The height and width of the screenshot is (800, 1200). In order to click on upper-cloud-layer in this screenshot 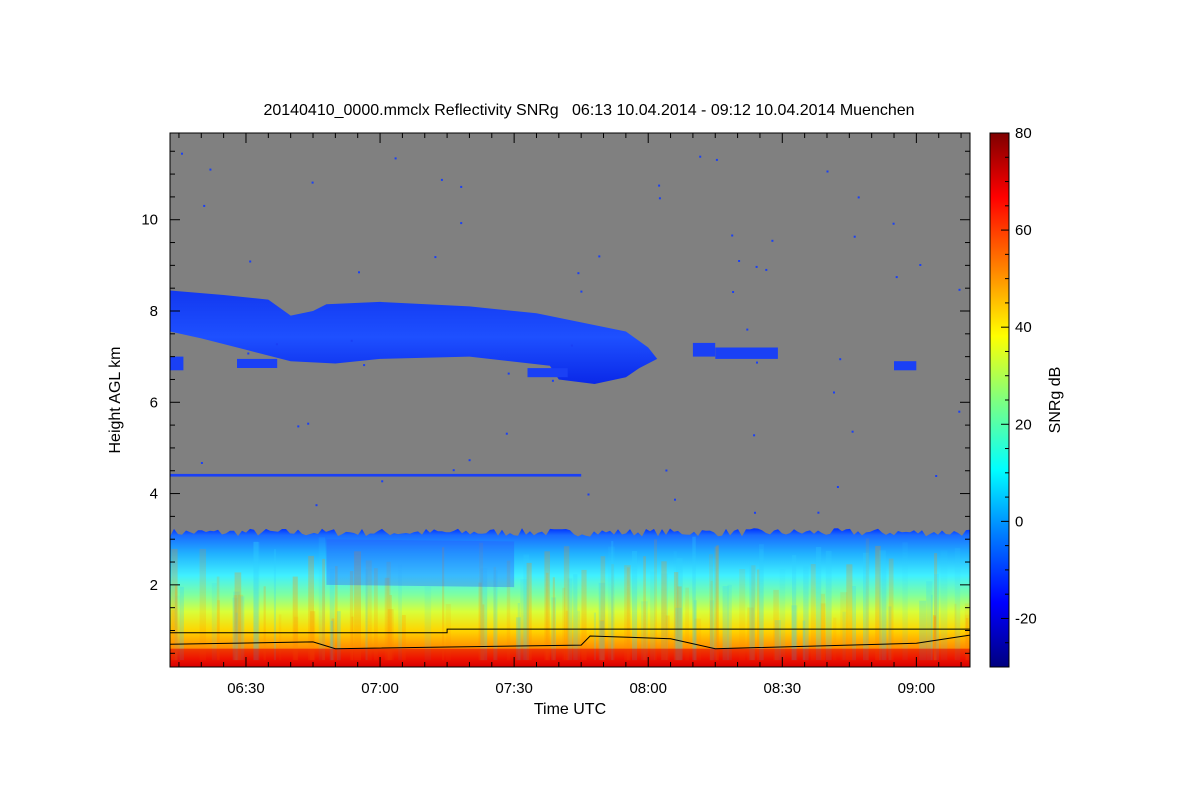, I will do `click(414, 337)`.